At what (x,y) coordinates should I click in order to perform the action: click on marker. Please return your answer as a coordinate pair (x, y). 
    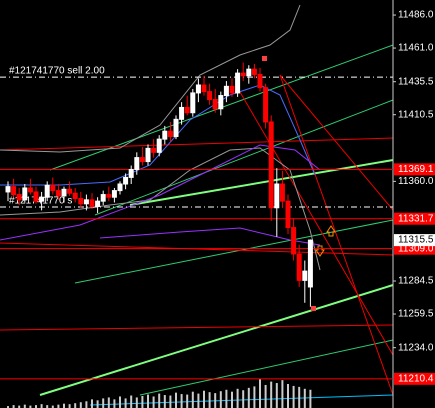
    Looking at the image, I should click on (264, 58).